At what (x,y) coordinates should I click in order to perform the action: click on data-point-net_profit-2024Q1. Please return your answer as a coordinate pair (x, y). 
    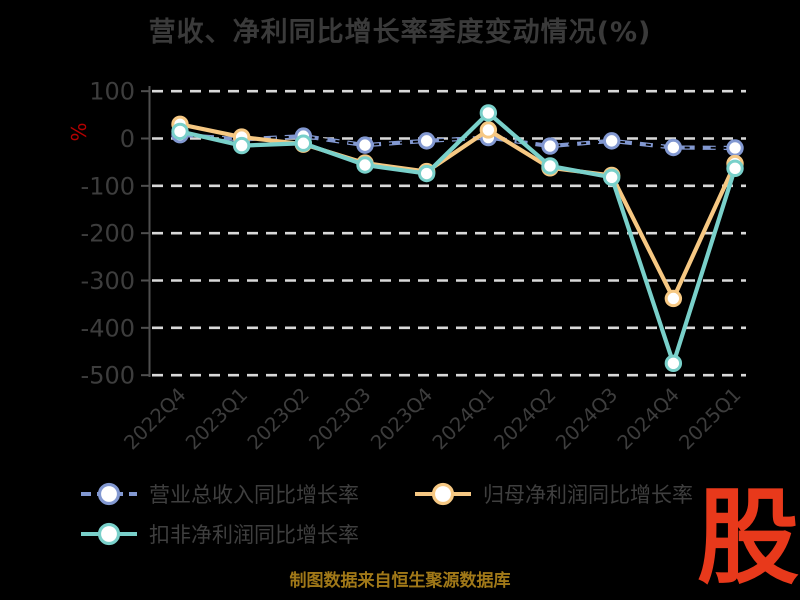
    Looking at the image, I should click on (488, 130).